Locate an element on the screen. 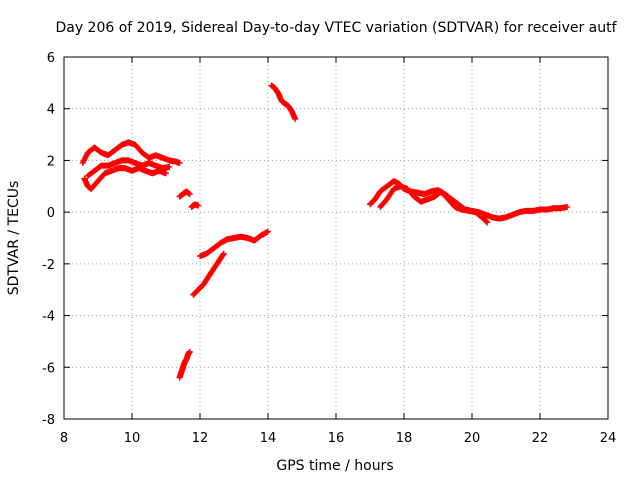  series-arc-a-upper is located at coordinates (131, 153).